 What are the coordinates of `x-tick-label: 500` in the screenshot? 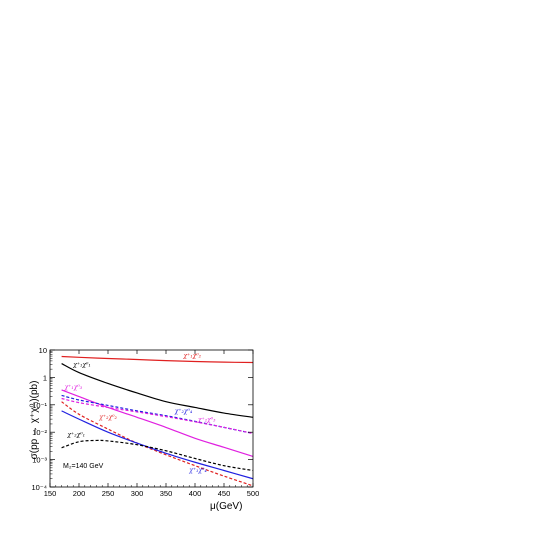 It's located at (253, 493).